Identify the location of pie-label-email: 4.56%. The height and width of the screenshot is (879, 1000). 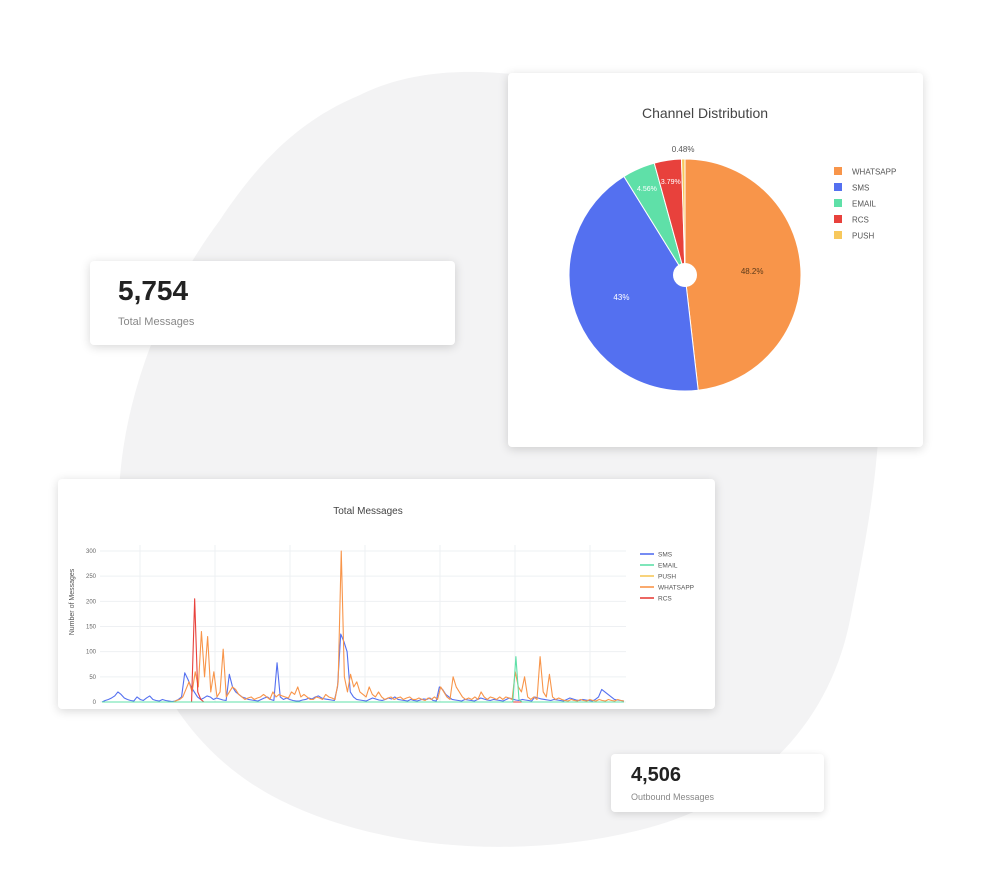
(647, 189).